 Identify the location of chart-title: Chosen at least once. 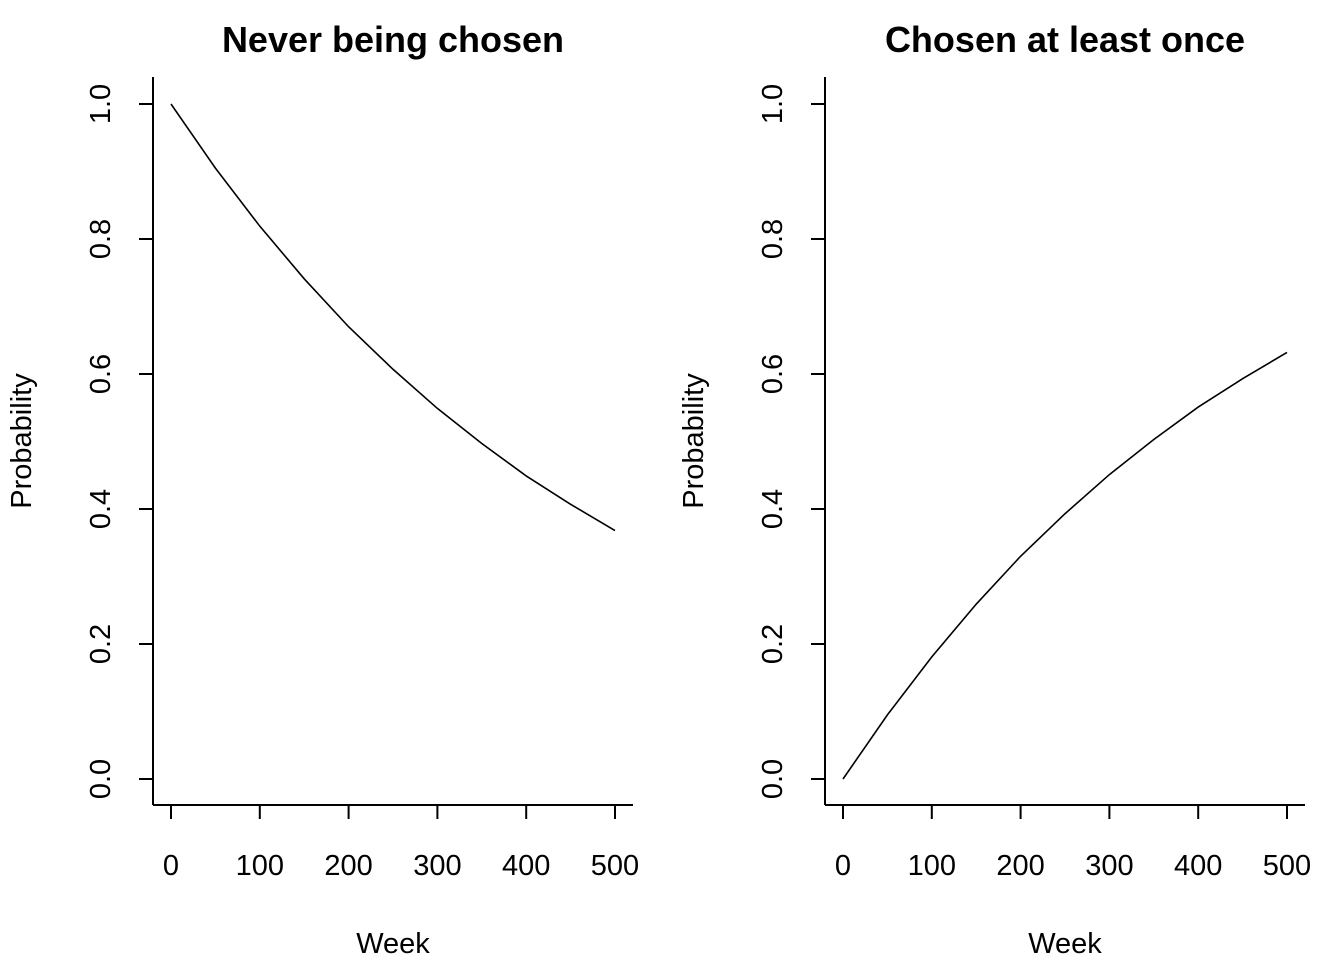
(1065, 39).